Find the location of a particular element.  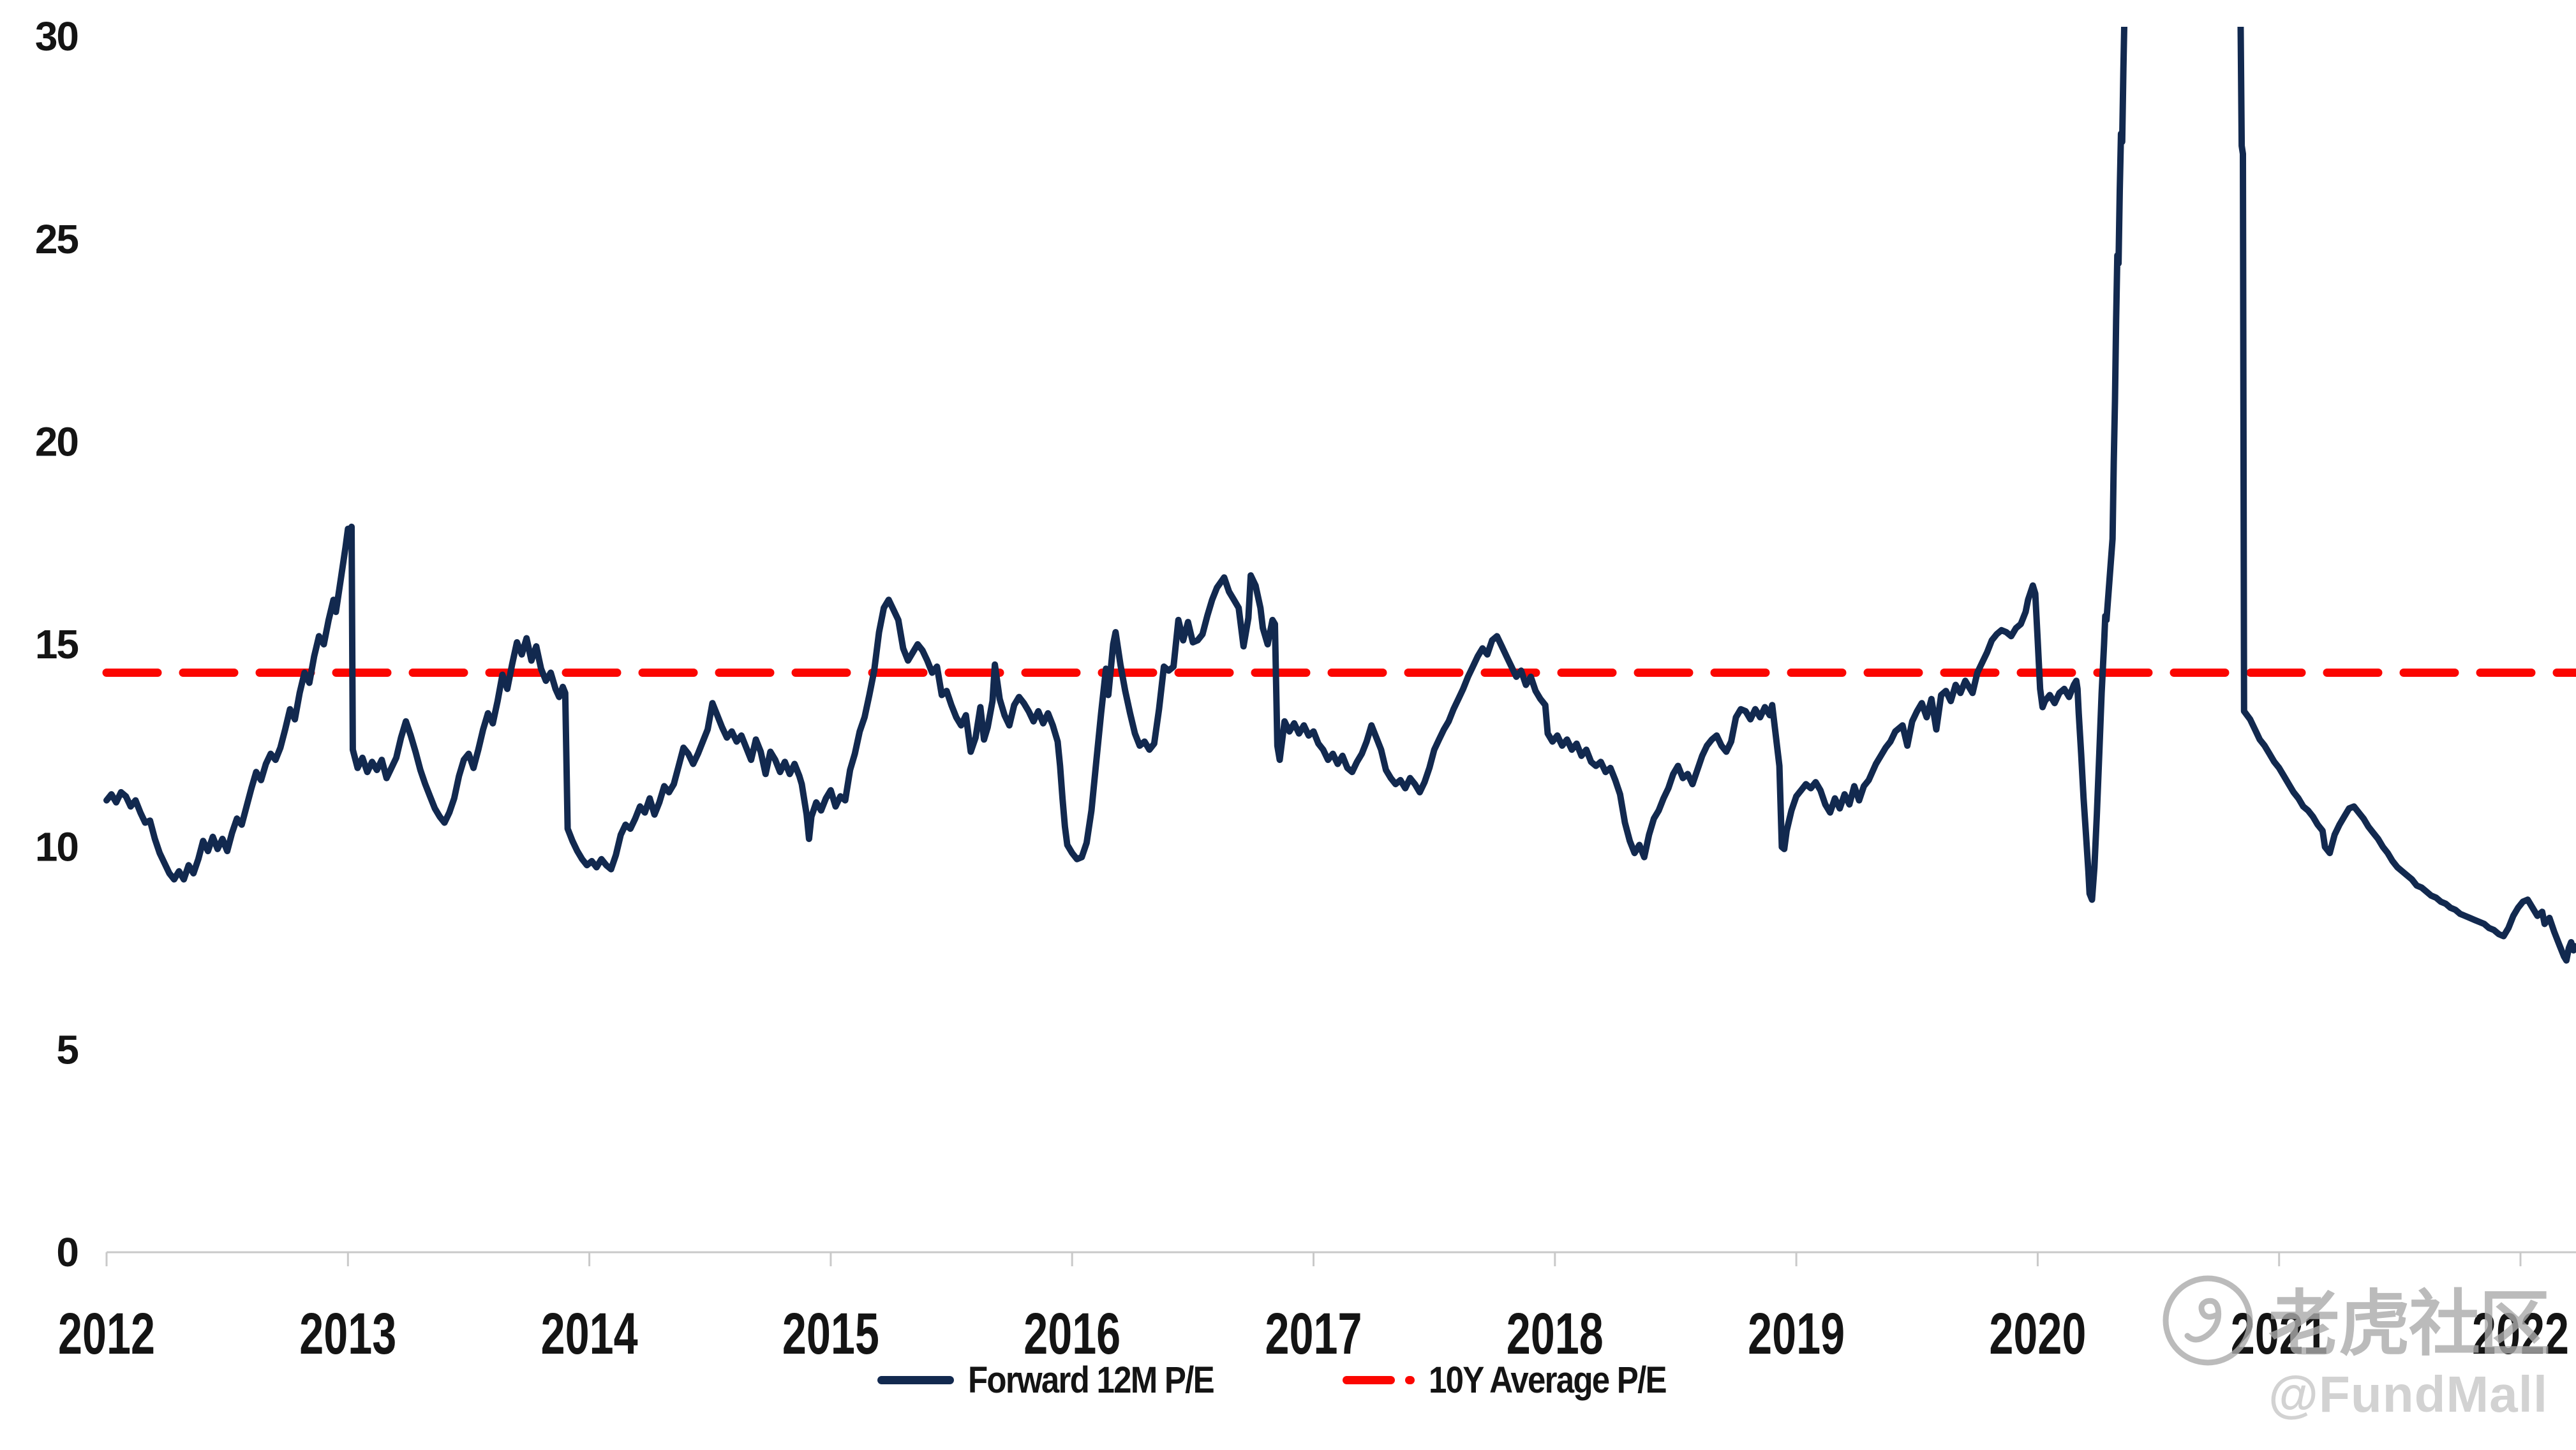

average-pe-dash-swatch-icon is located at coordinates (1379, 1380).